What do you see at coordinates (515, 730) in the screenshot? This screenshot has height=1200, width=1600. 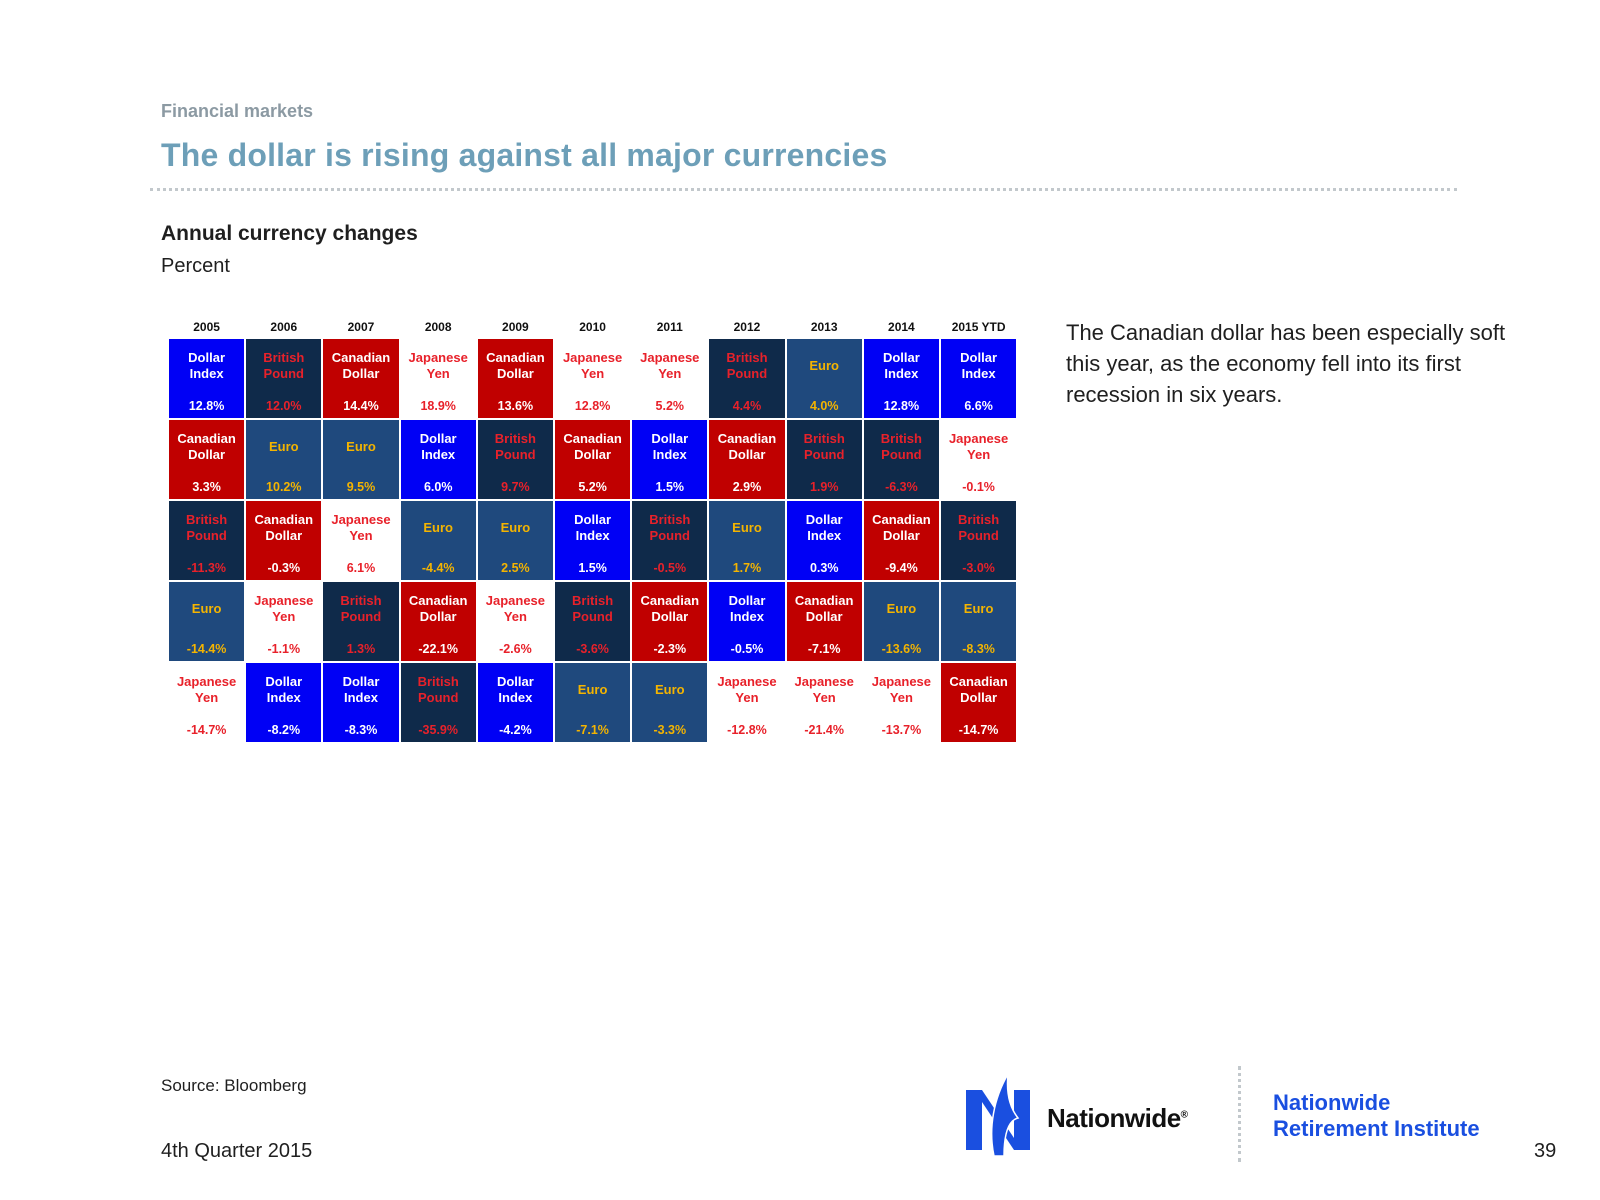 I see `change-value: -4.2%` at bounding box center [515, 730].